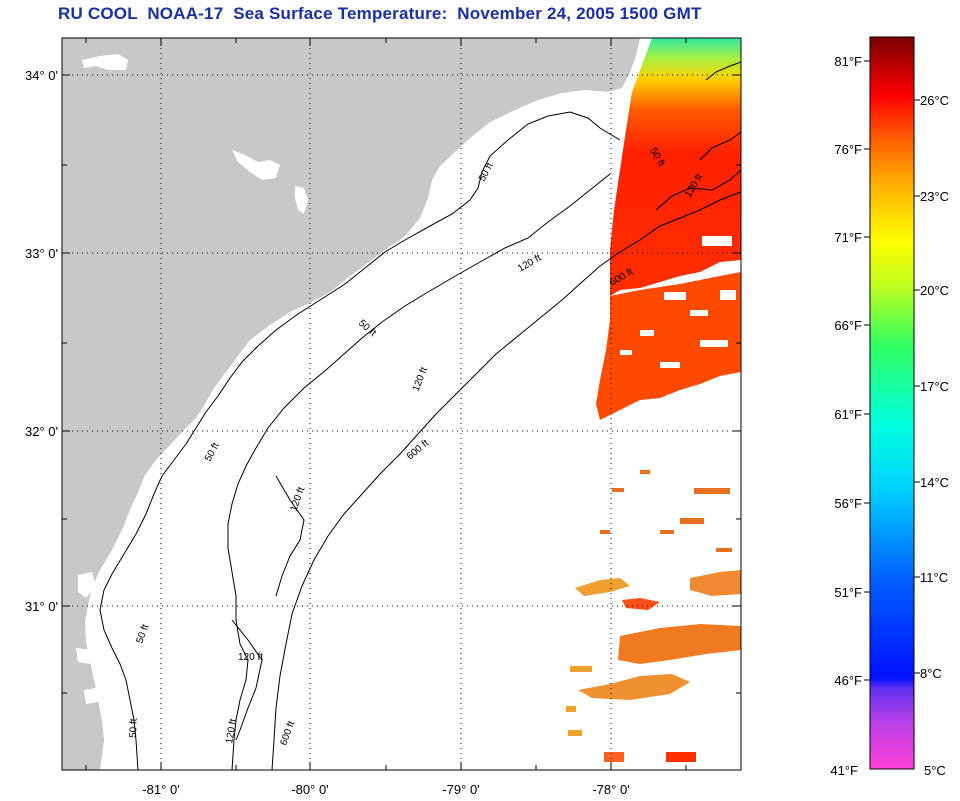  What do you see at coordinates (385, 789) in the screenshot?
I see `longitude-labels: -81° 0' -80° 0' -79° 0' -78° 0'` at bounding box center [385, 789].